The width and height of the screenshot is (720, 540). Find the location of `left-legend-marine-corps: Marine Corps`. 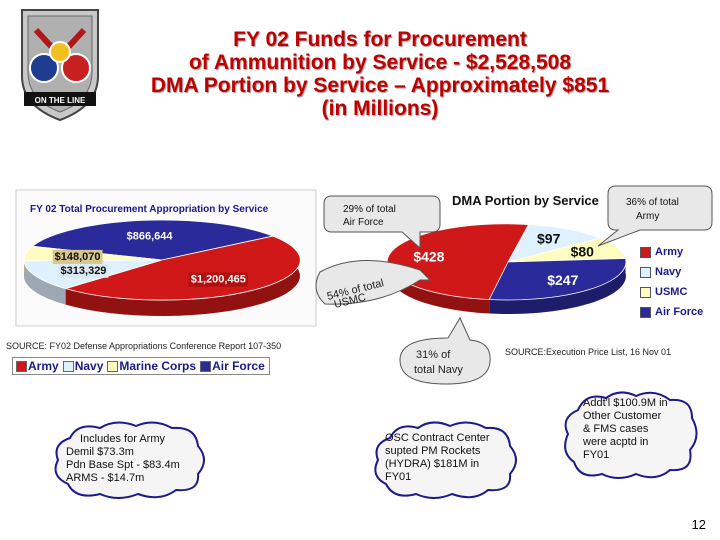

left-legend-marine-corps: Marine Corps is located at coordinates (151, 366).